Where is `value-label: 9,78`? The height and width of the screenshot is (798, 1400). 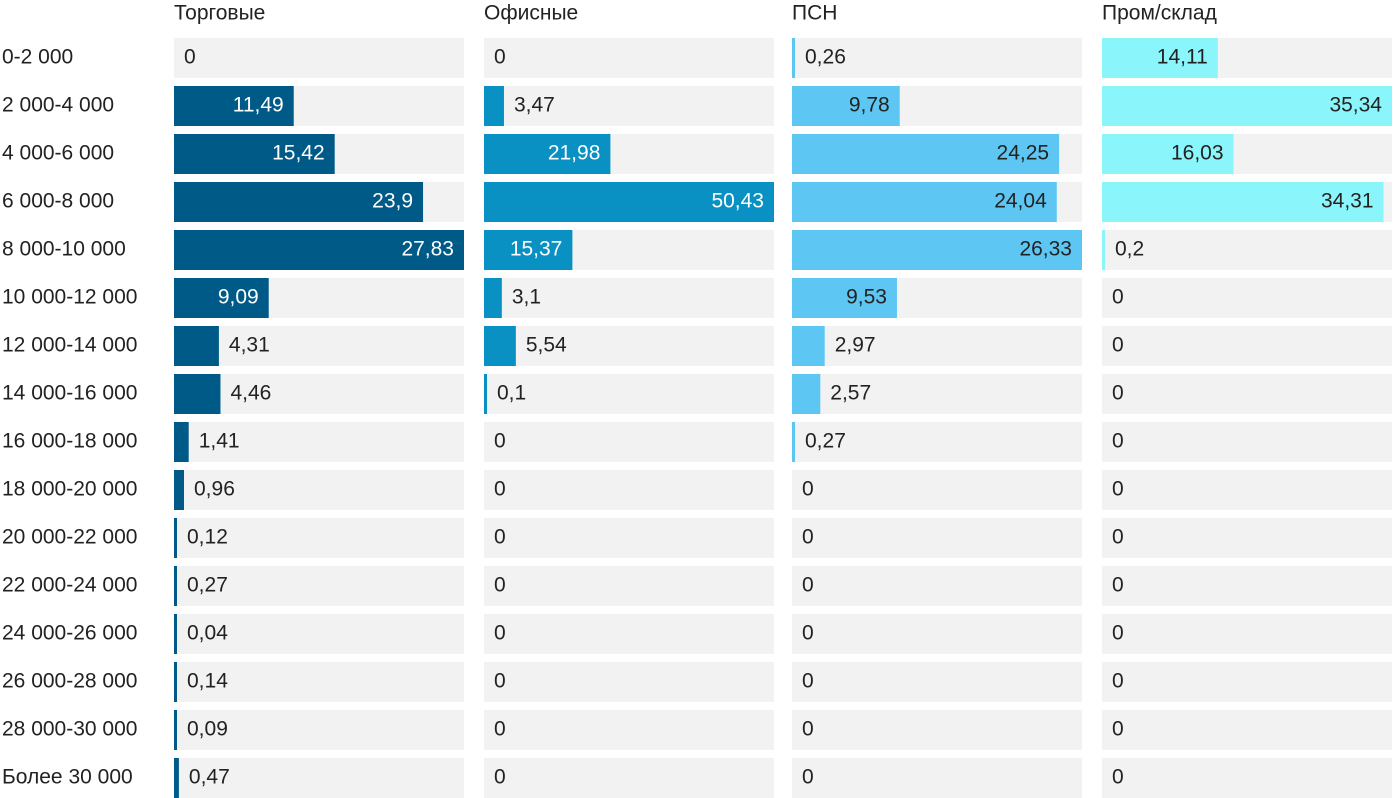 value-label: 9,78 is located at coordinates (869, 105).